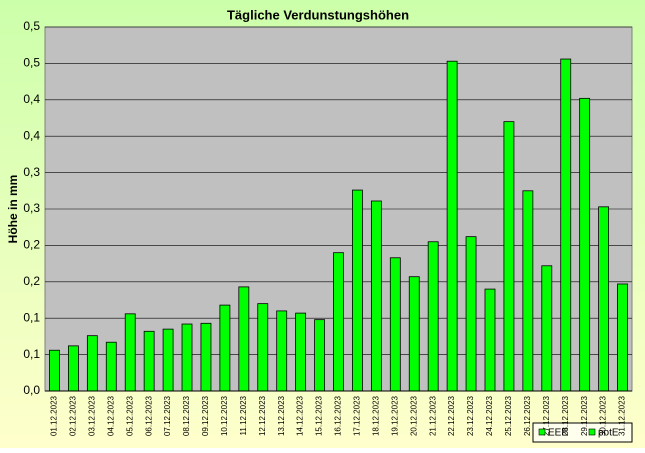  Describe the element at coordinates (262, 415) in the screenshot. I see `x-tick-label: 12.12.2023` at that location.